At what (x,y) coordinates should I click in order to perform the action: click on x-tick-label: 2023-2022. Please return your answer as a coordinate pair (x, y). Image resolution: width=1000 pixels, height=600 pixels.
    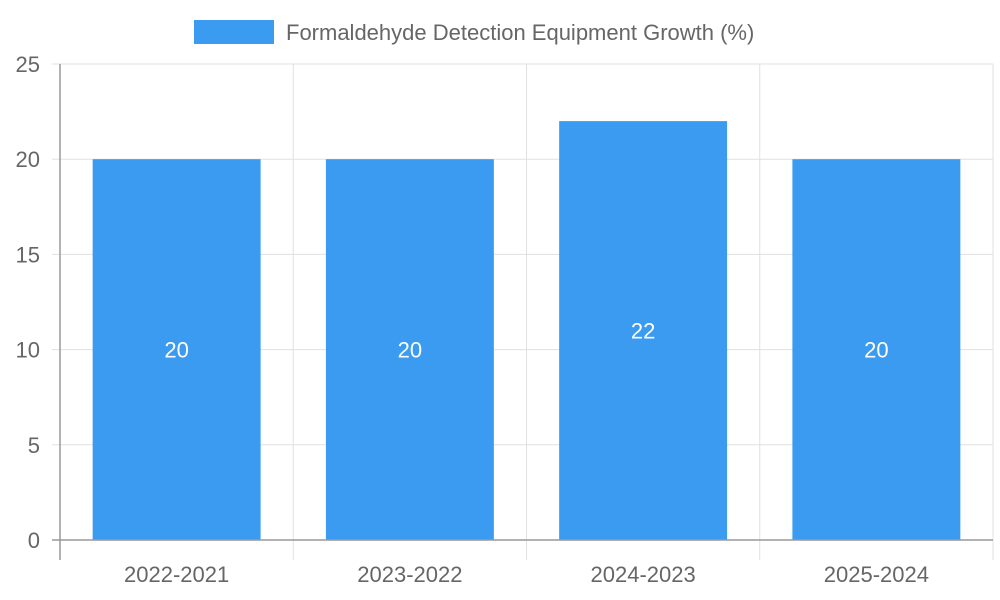
    Looking at the image, I should click on (409, 574).